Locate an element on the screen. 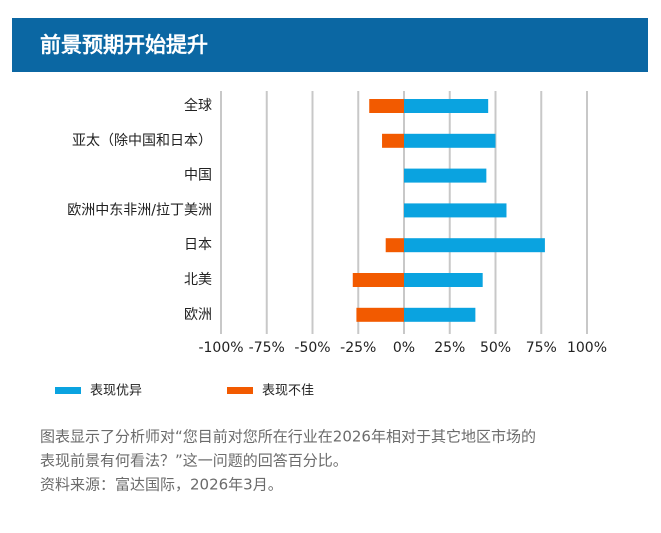 Image resolution: width=661 pixels, height=533 pixels. x-tick-label: -50% is located at coordinates (312, 348).